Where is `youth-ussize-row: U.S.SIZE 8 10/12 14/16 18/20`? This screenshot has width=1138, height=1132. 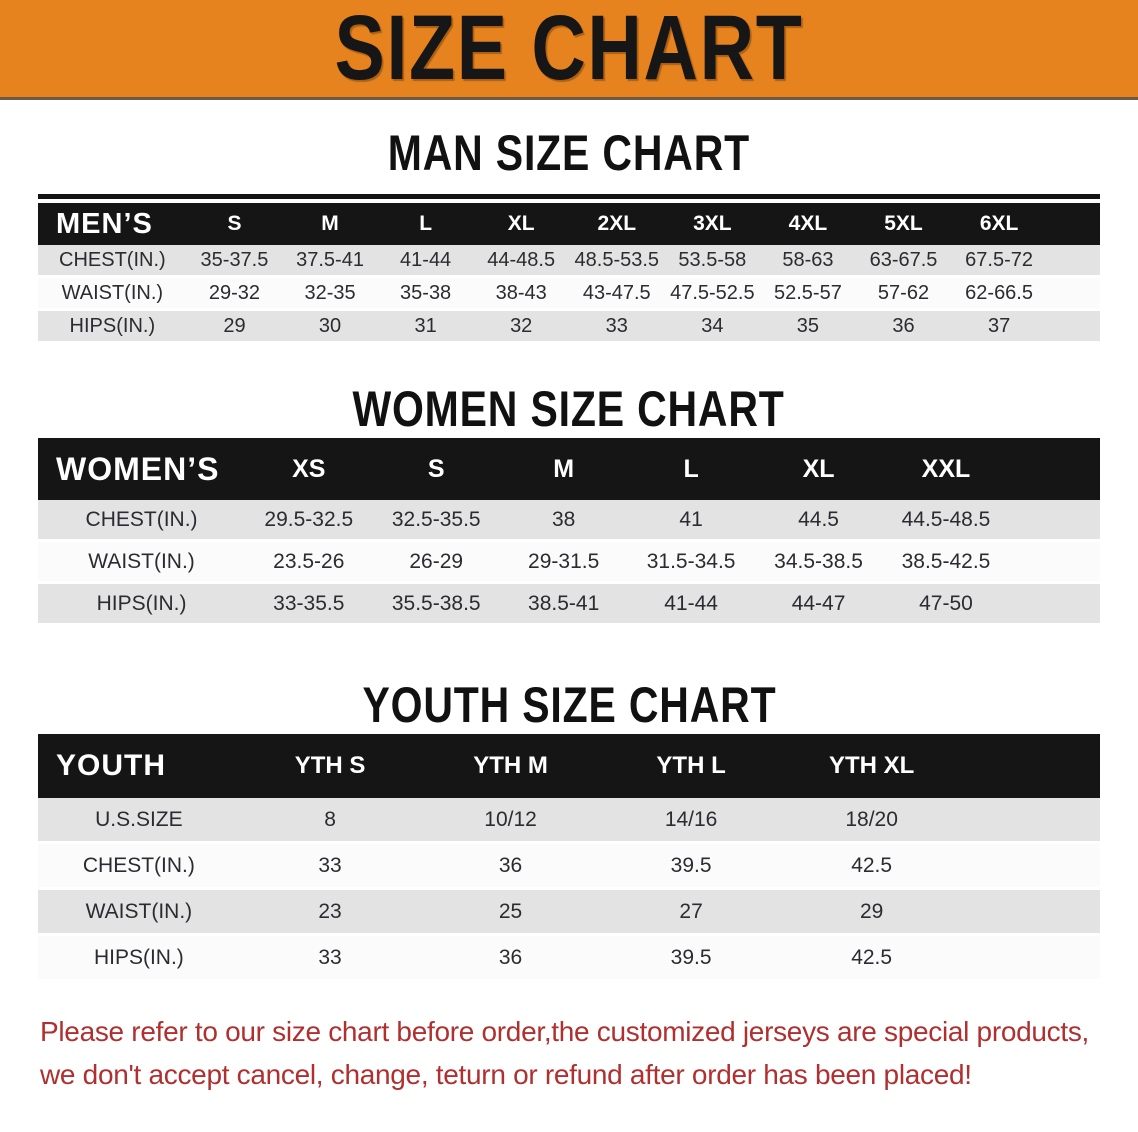 youth-ussize-row: U.S.SIZE 8 10/12 14/16 18/20 is located at coordinates (569, 821).